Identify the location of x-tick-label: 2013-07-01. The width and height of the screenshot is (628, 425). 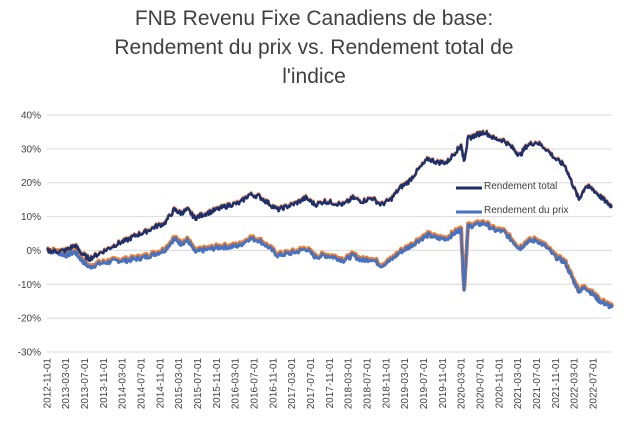
(85, 384).